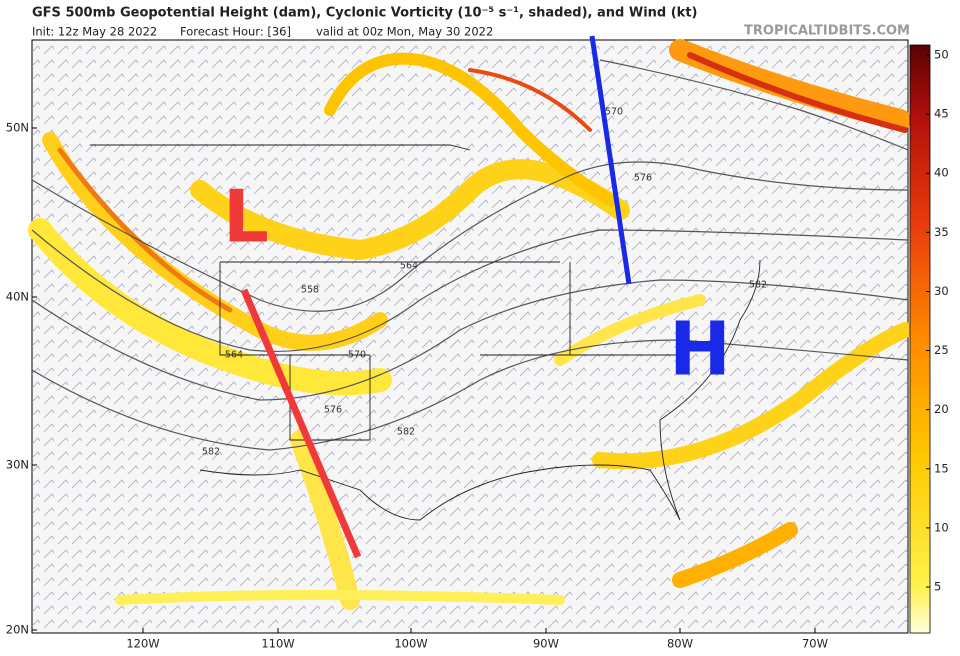  Describe the element at coordinates (941, 468) in the screenshot. I see `colorbar-tick-label: 15` at that location.